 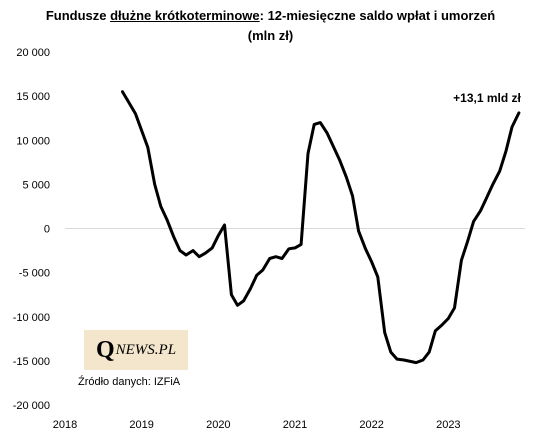 I want to click on x-tick-label: 2022, so click(x=371, y=425).